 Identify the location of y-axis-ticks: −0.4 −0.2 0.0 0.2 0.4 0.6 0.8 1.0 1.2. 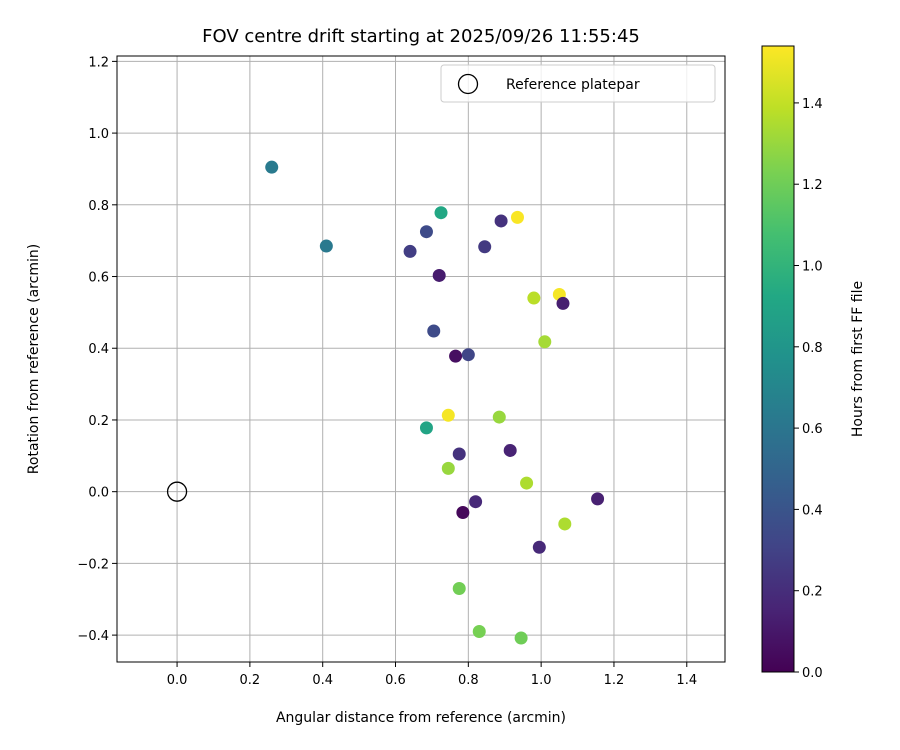
(97, 349).